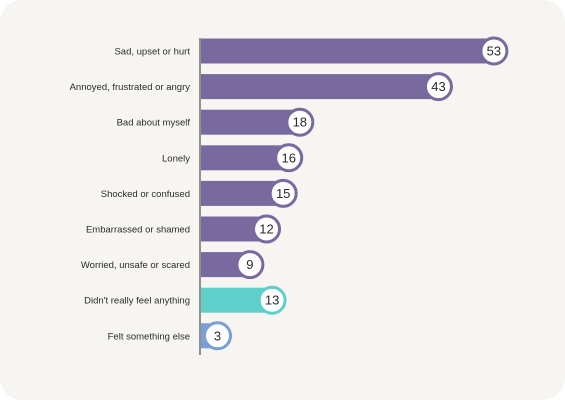 This screenshot has width=565, height=400. I want to click on value-label: 18, so click(300, 122).